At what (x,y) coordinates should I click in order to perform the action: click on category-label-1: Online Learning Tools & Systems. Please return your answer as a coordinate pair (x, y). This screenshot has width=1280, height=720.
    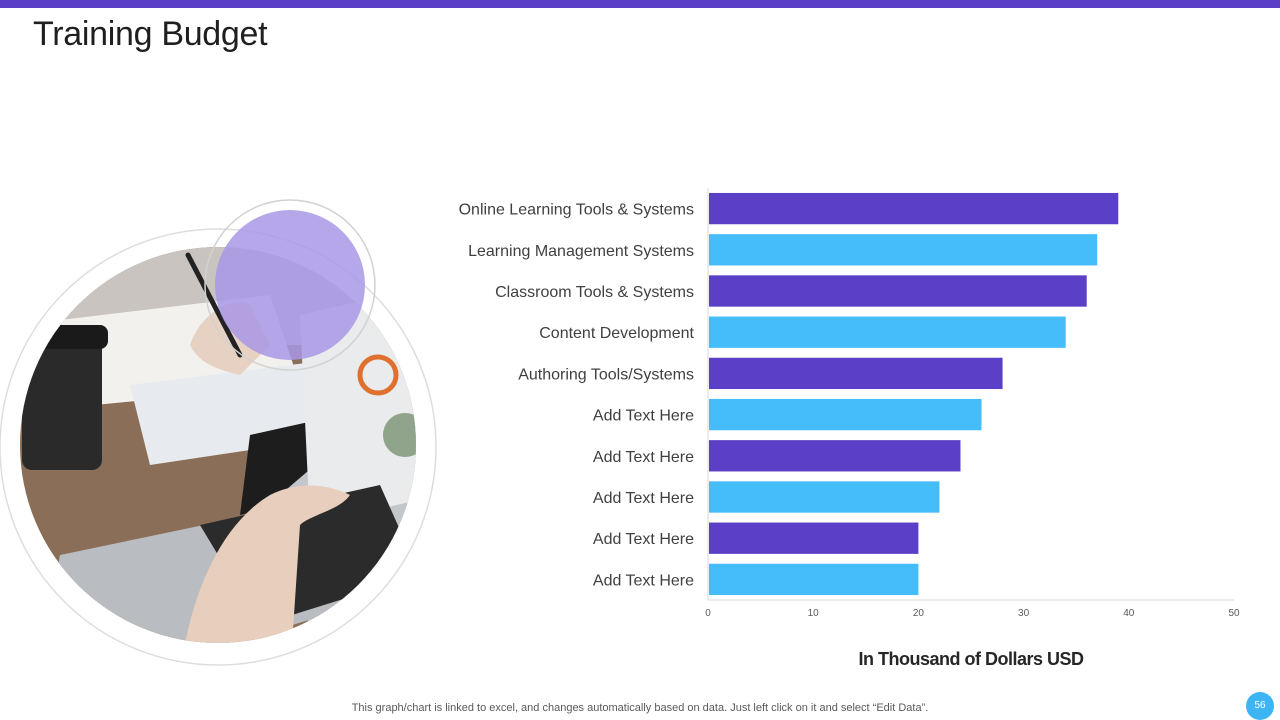
    Looking at the image, I should click on (576, 210).